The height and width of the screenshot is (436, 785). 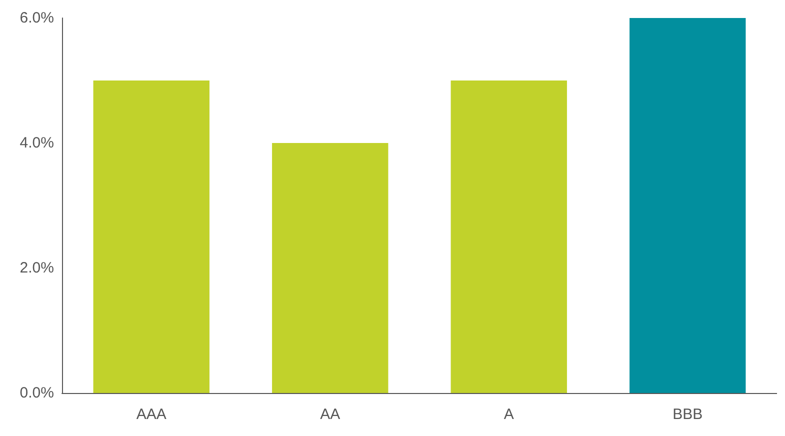 I want to click on y-tick-label: 0.0%, so click(x=37, y=393).